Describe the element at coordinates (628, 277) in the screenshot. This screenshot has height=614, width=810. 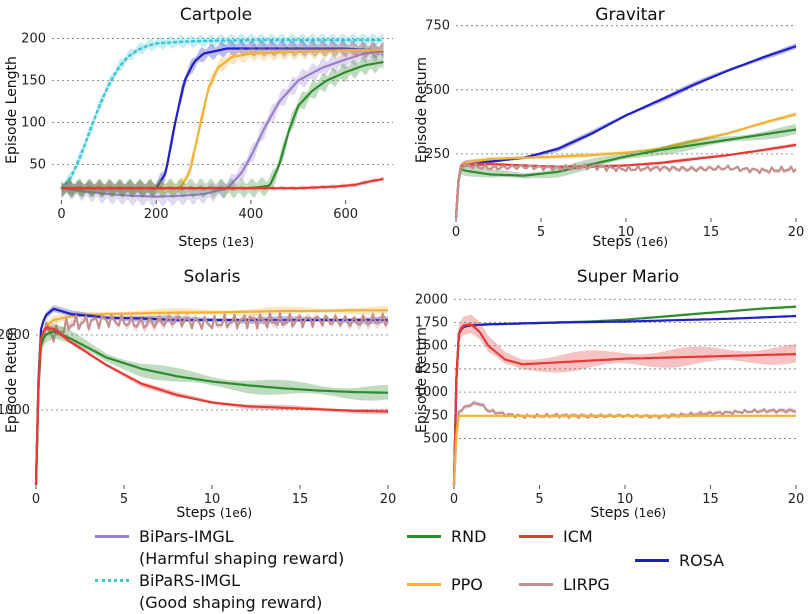
I see `super-mario-title: Super Mario` at that location.